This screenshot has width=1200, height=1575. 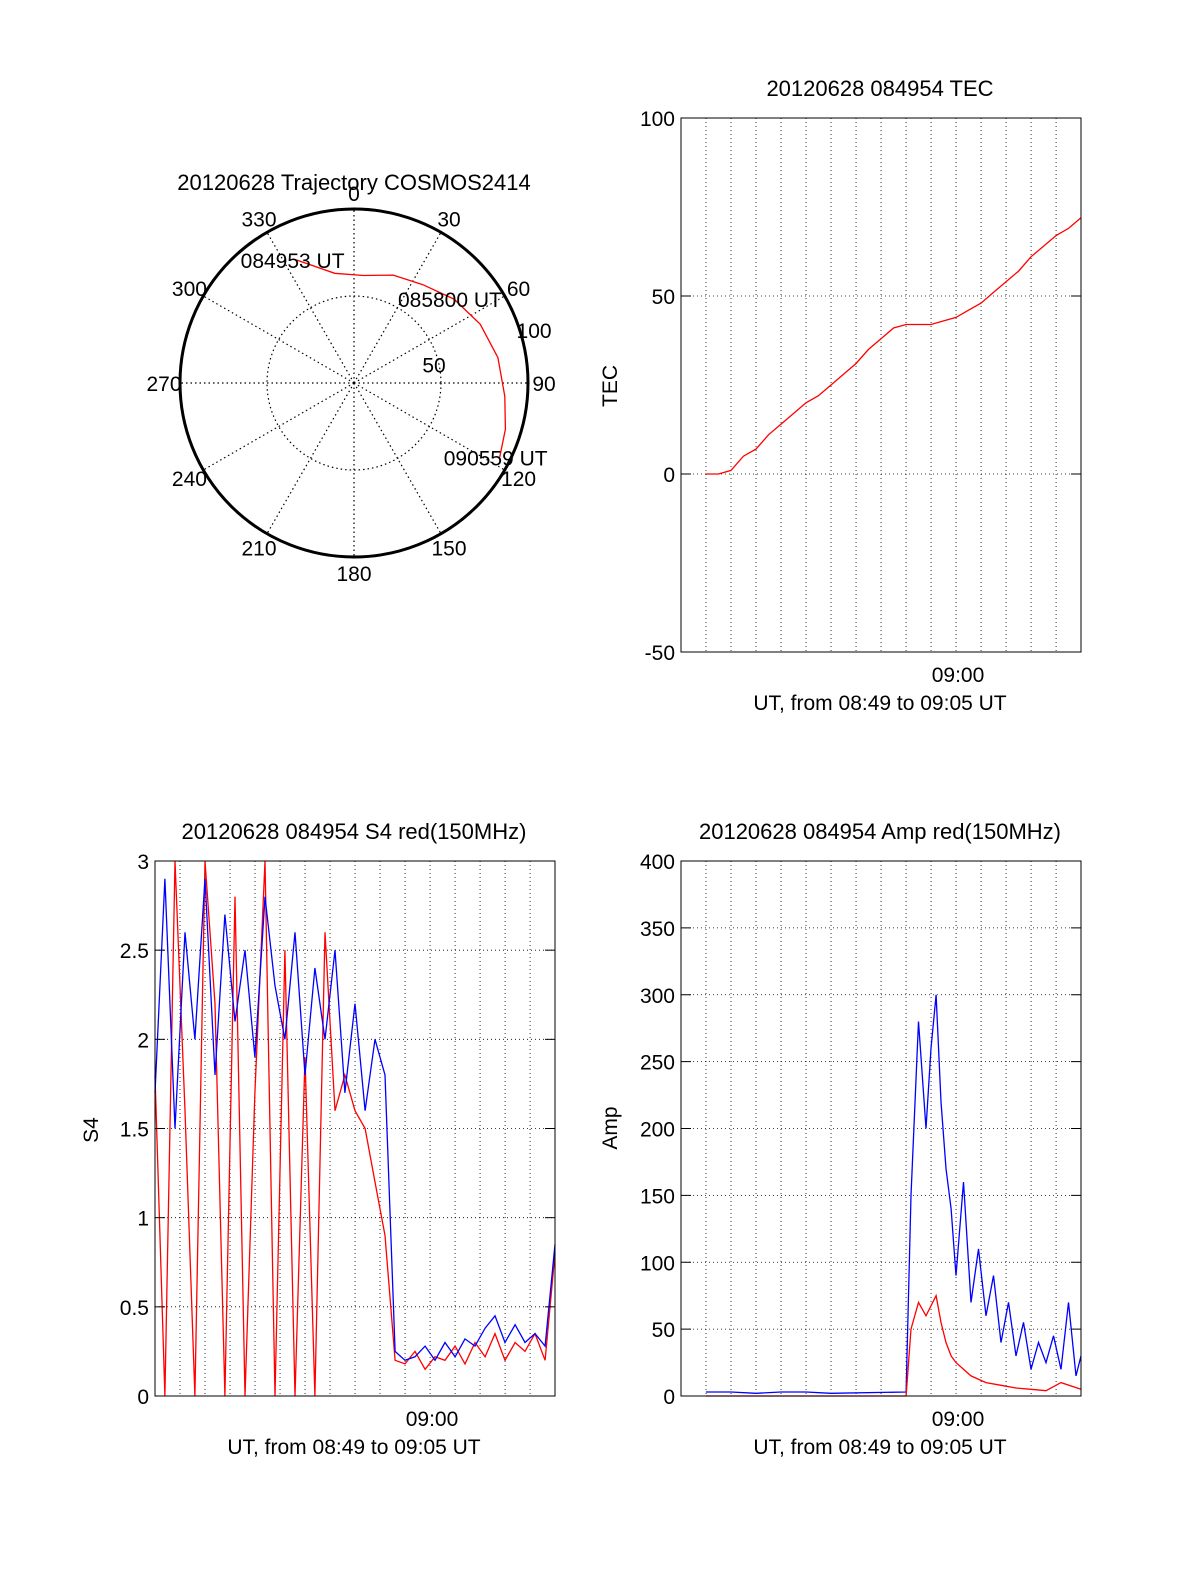 I want to click on amp-x-axis-label: UT, from 08:49 to 09:05 UT, so click(x=879, y=1447).